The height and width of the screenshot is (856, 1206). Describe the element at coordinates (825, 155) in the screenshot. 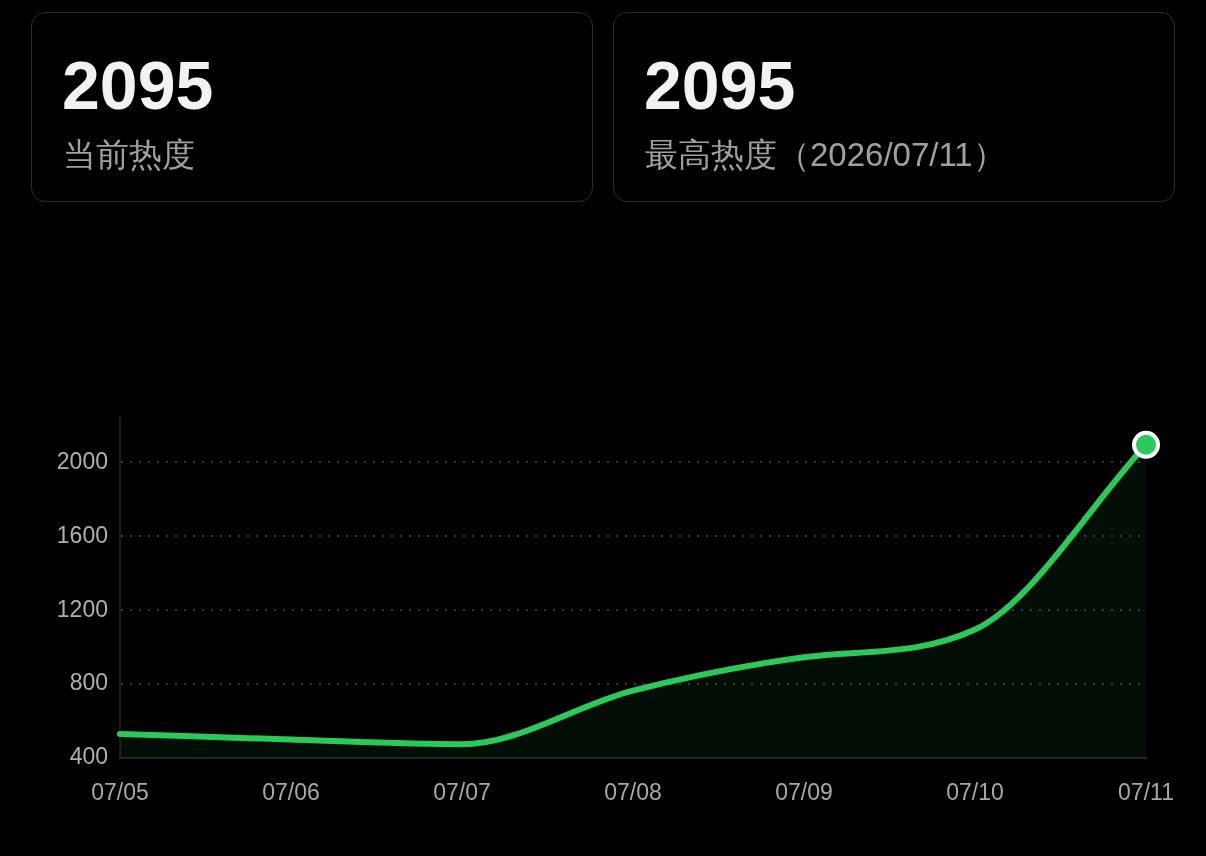

I see `text: 最高热度（2026/07/11）` at that location.